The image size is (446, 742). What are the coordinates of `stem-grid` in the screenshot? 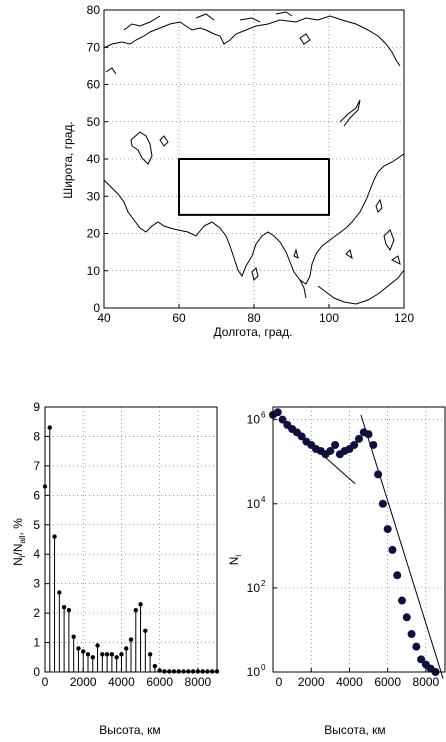 It's located at (131, 539).